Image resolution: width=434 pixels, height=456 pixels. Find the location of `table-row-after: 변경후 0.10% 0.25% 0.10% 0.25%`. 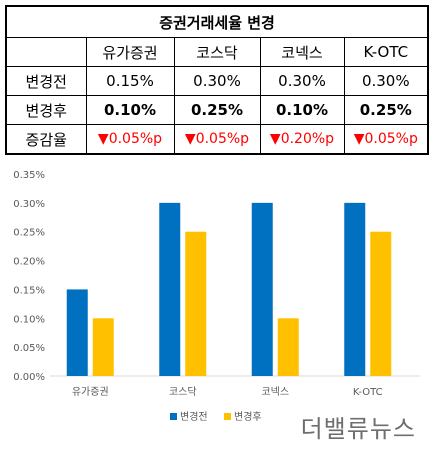

table-row-after: 변경후 0.10% 0.25% 0.10% 0.25% is located at coordinates (217, 110).